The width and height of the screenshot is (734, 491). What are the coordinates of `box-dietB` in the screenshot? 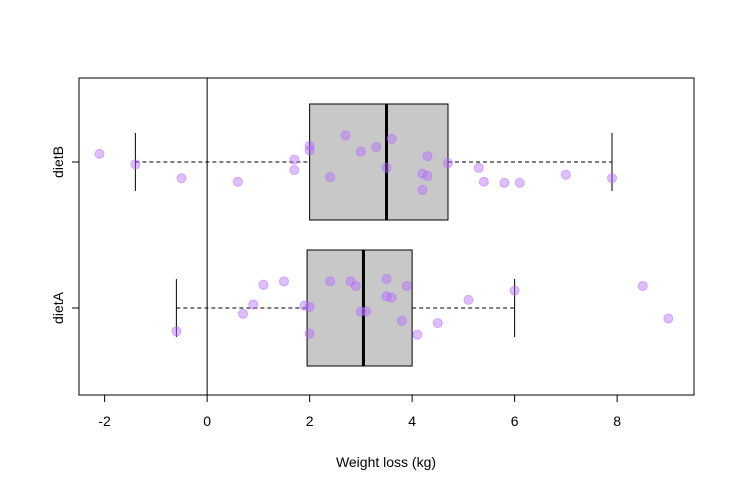 It's located at (379, 162).